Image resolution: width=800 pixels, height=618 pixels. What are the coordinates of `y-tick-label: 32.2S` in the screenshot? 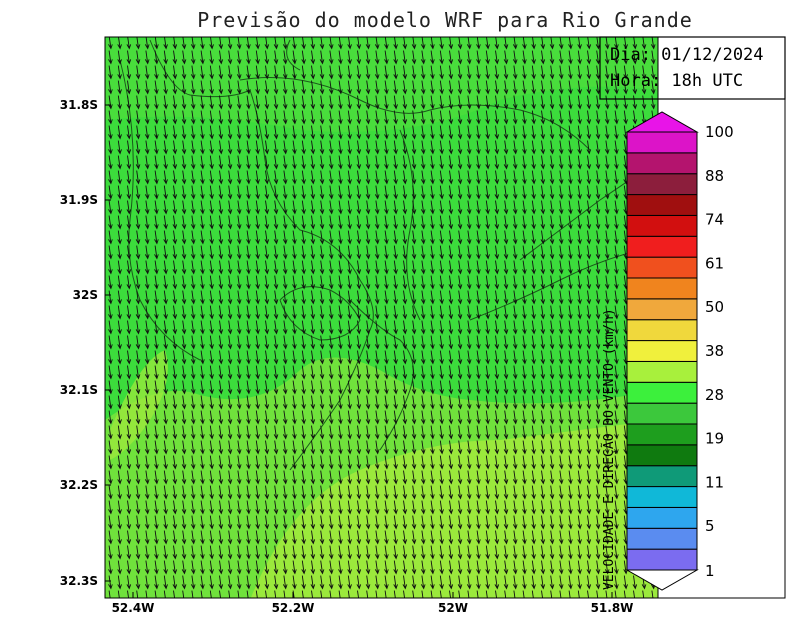 It's located at (79, 485).